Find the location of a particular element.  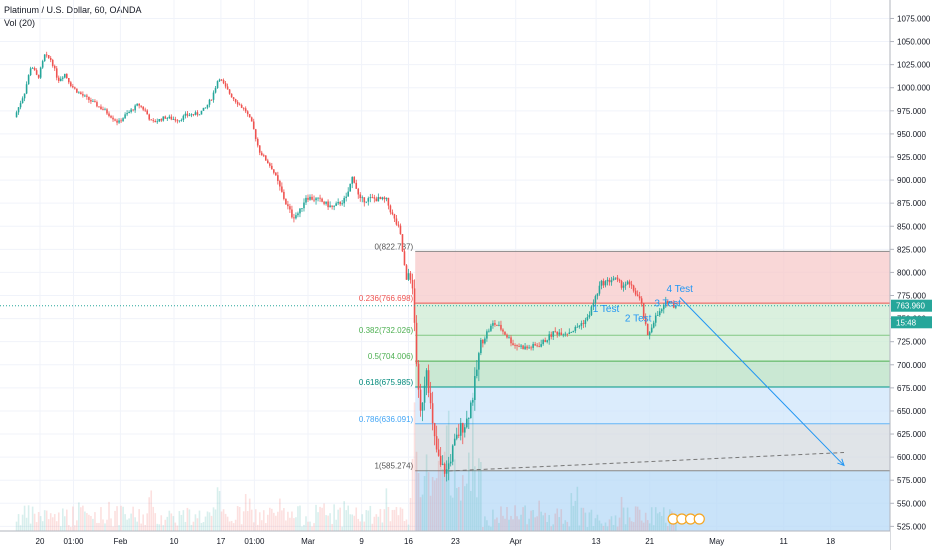

test-annotation: 2 Test is located at coordinates (638, 318).